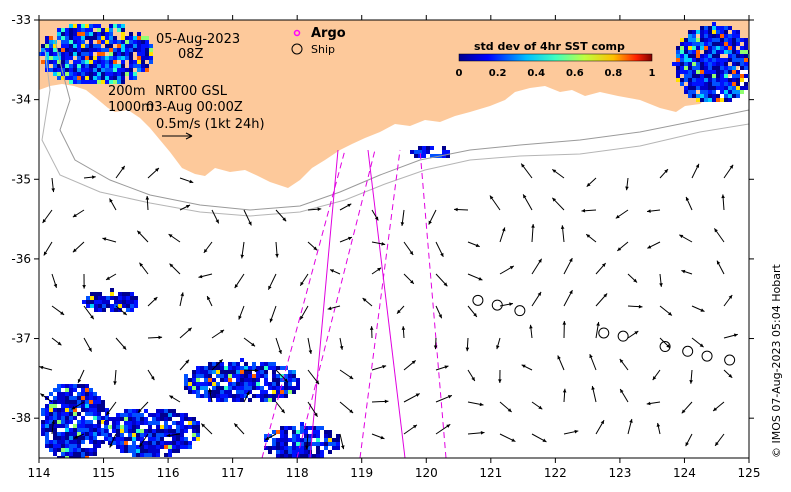  I want to click on date-label: 05-Aug-2023, so click(198, 39).